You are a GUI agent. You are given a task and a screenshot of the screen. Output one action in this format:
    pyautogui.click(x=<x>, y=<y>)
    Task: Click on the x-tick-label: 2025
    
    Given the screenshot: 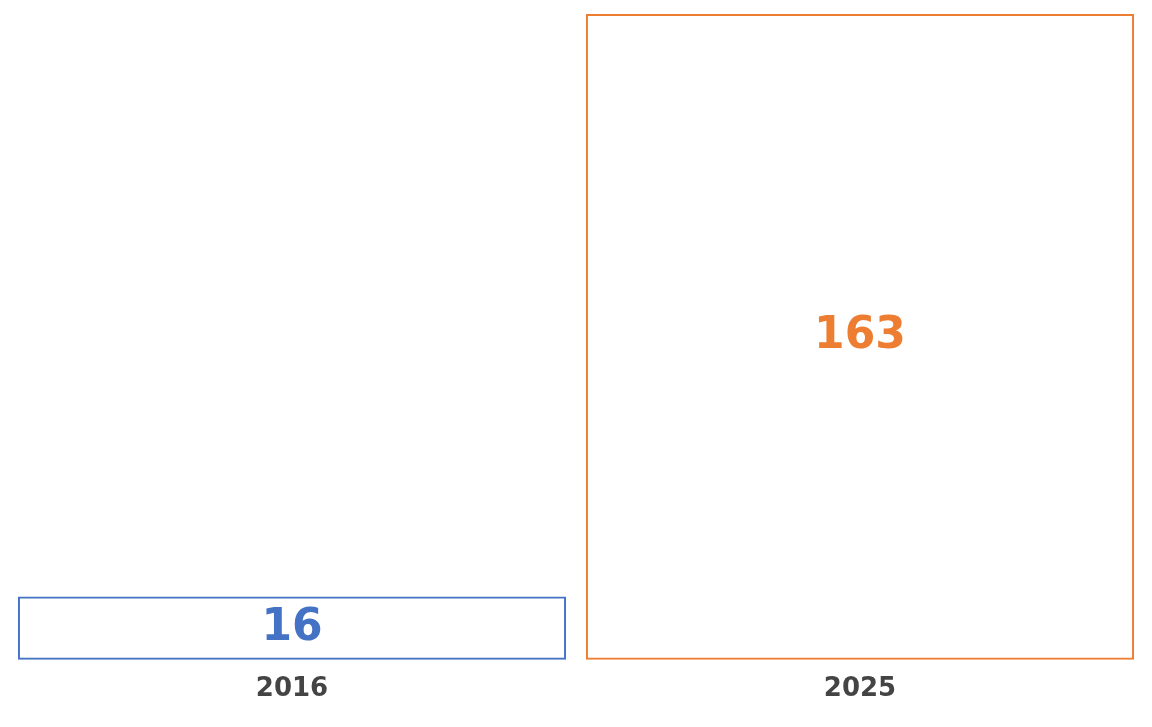 What is the action you would take?
    pyautogui.click(x=860, y=687)
    